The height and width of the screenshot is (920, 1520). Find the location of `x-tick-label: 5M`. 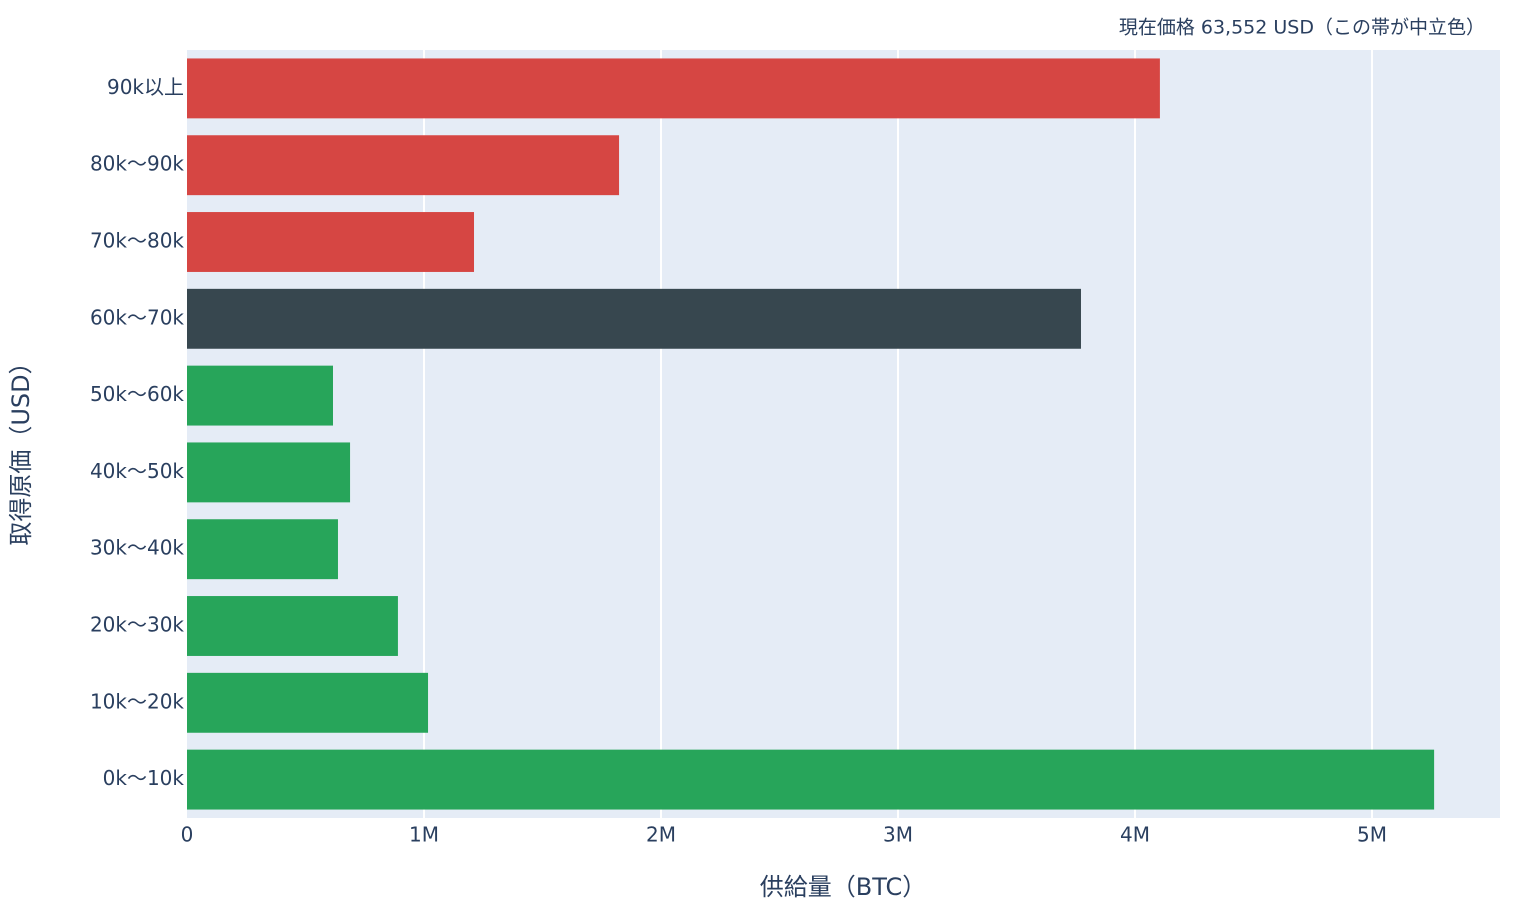

x-tick-label: 5M is located at coordinates (1372, 835).